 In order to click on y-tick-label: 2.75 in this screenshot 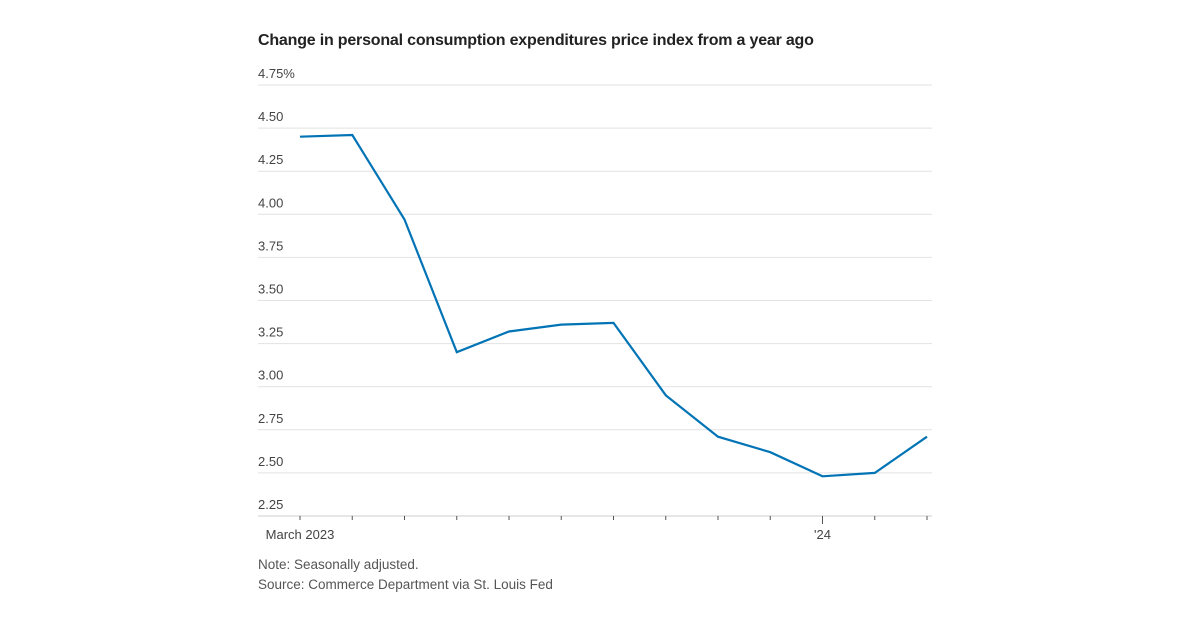, I will do `click(270, 418)`.